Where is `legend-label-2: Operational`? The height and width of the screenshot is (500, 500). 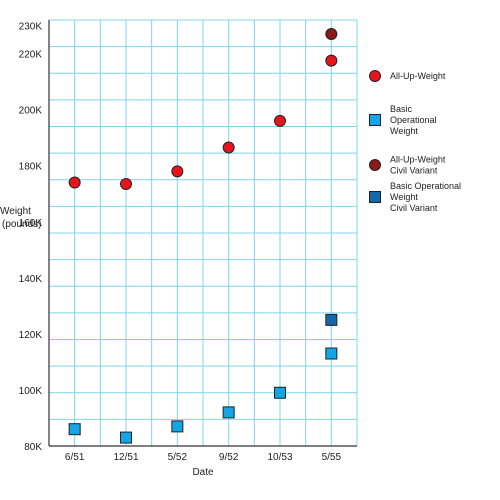 legend-label-2: Operational is located at coordinates (413, 120).